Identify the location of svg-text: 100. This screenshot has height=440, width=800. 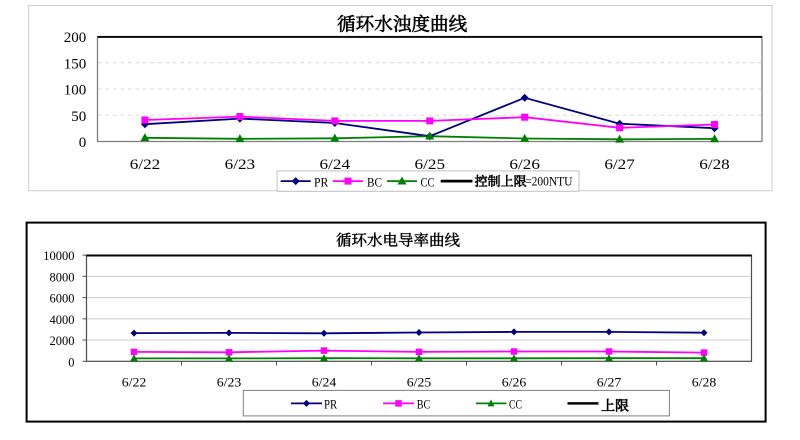
(75, 91).